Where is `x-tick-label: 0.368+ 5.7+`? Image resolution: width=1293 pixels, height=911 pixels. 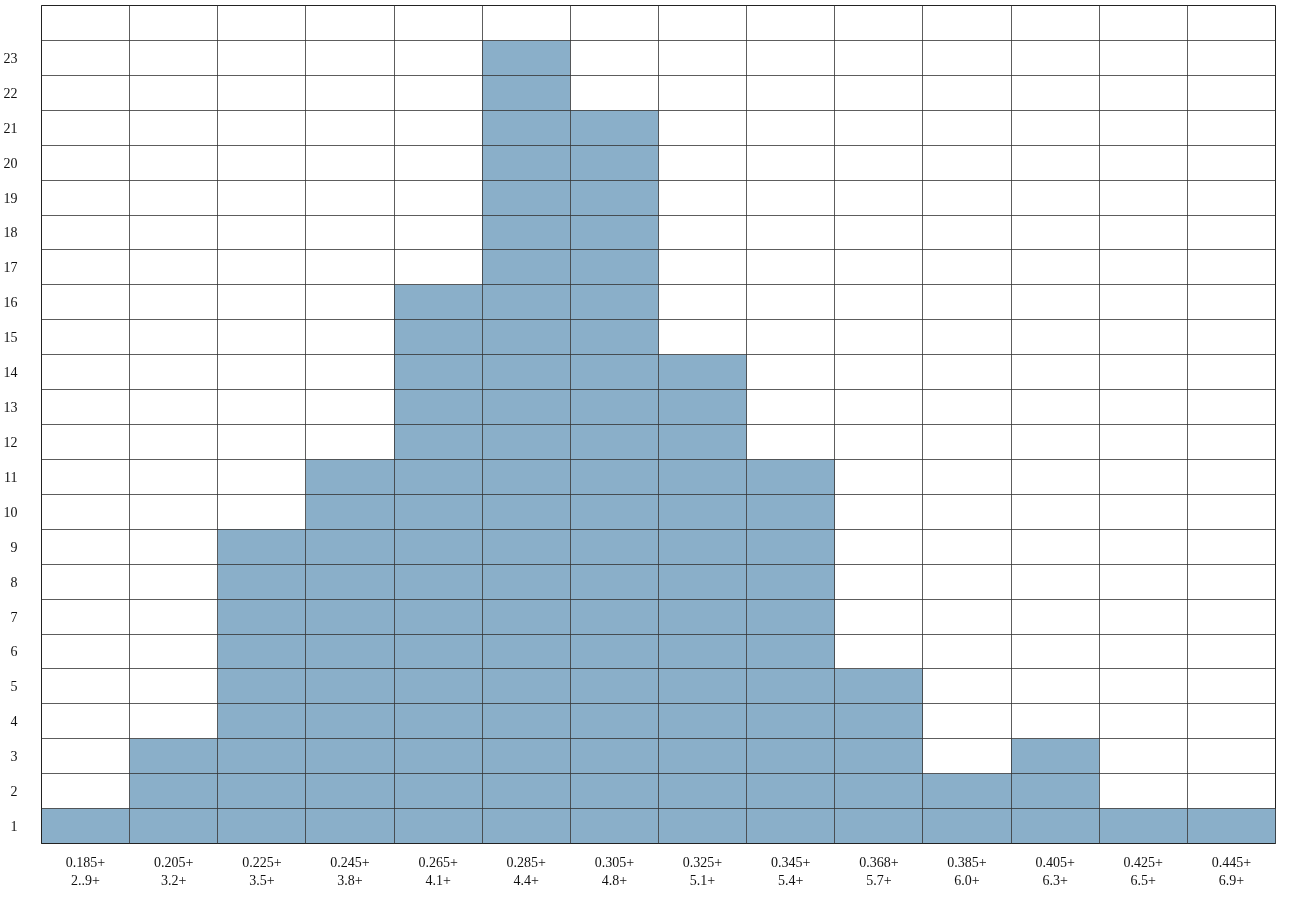
x-tick-label: 0.368+ 5.7+ is located at coordinates (879, 871).